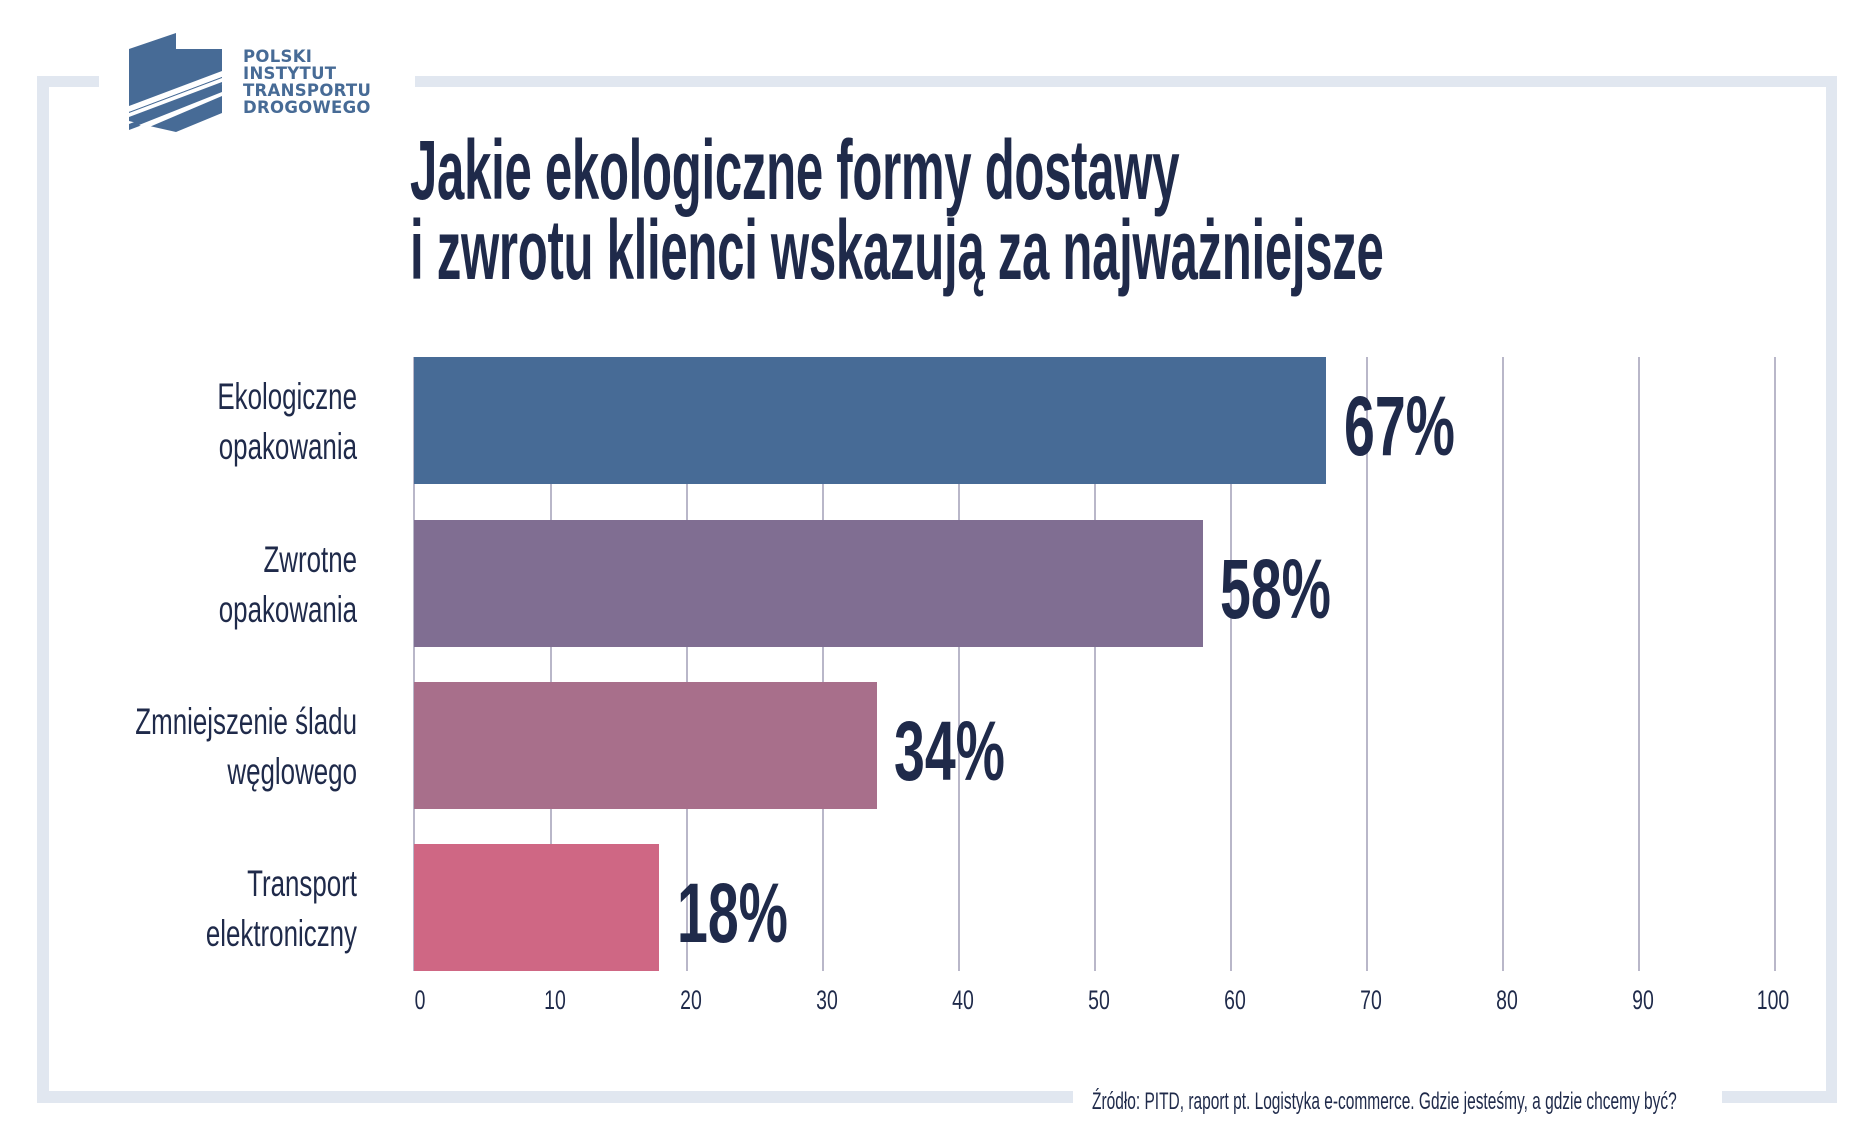 The image size is (1875, 1146). I want to click on x-tick: 60, so click(1235, 1000).